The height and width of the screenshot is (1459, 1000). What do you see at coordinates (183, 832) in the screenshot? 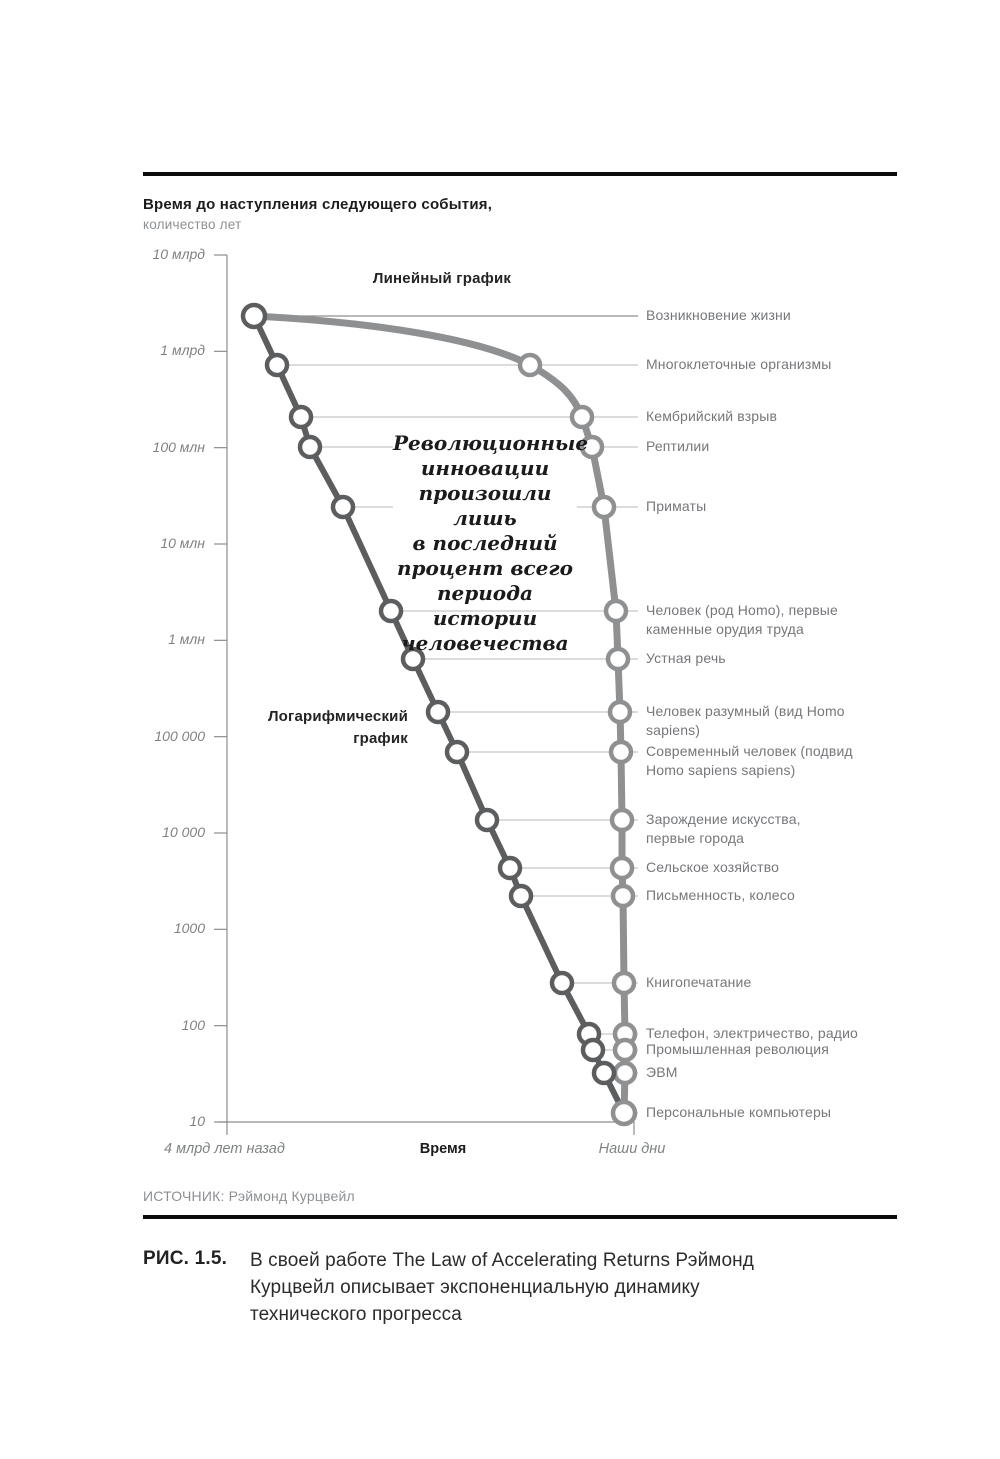
I see `y-tick-label: 10 000` at bounding box center [183, 832].